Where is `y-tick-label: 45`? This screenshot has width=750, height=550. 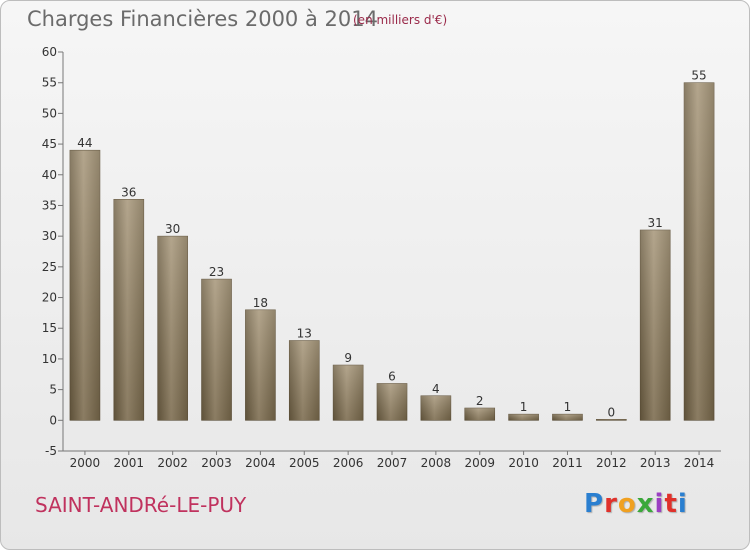 y-tick-label: 45 is located at coordinates (49, 144).